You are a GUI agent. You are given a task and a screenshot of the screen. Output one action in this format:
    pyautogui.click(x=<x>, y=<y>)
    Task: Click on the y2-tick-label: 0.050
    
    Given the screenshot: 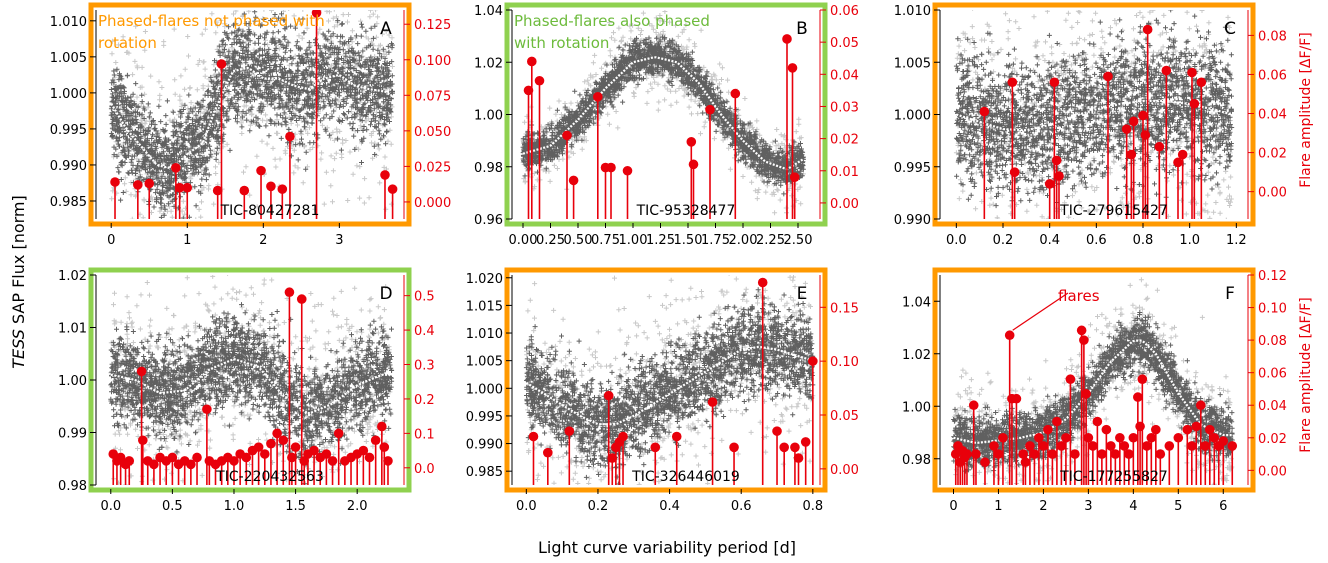 What is the action you would take?
    pyautogui.click(x=432, y=132)
    